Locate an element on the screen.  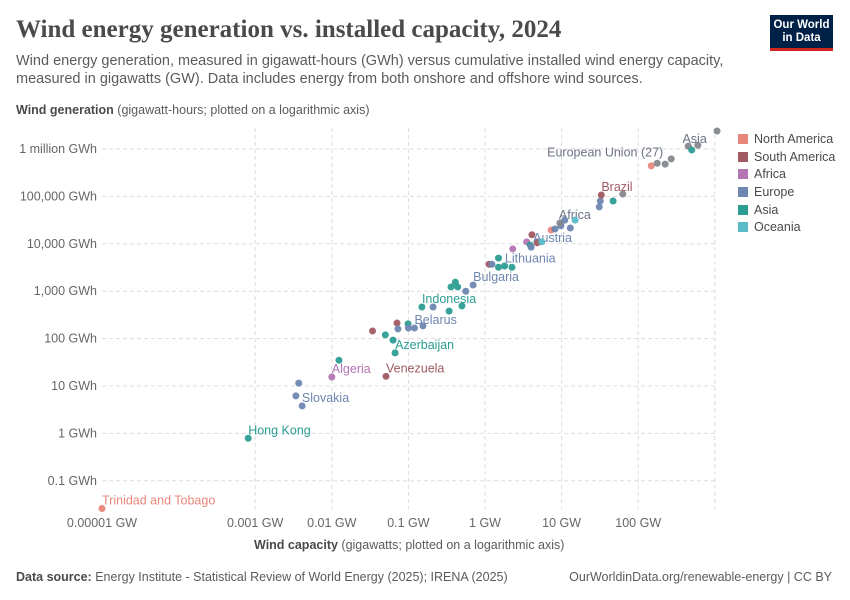
legend-item-africa: Africa is located at coordinates (786, 174).